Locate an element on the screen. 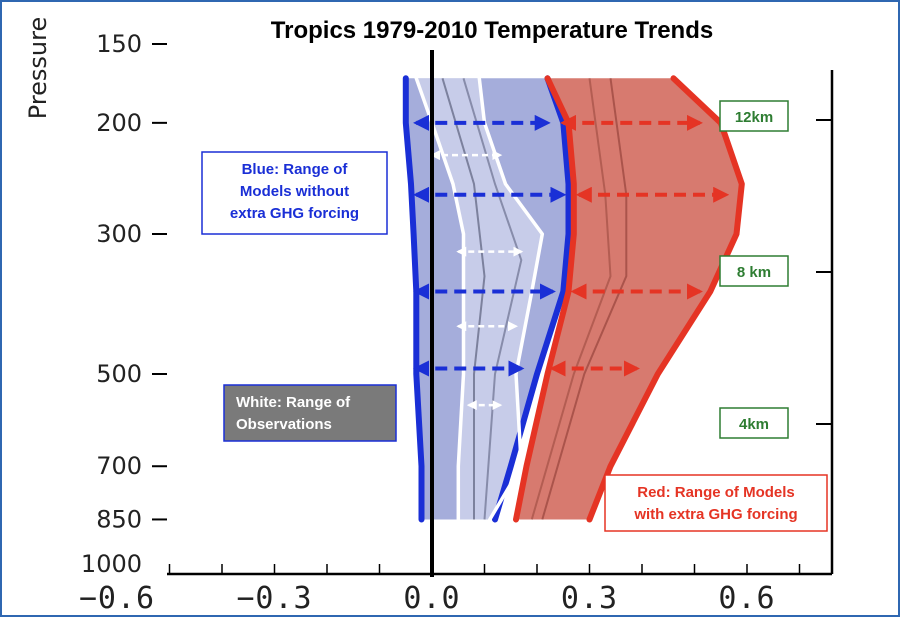 The image size is (900, 617). x-tick-label-4: 0.3 is located at coordinates (589, 598).